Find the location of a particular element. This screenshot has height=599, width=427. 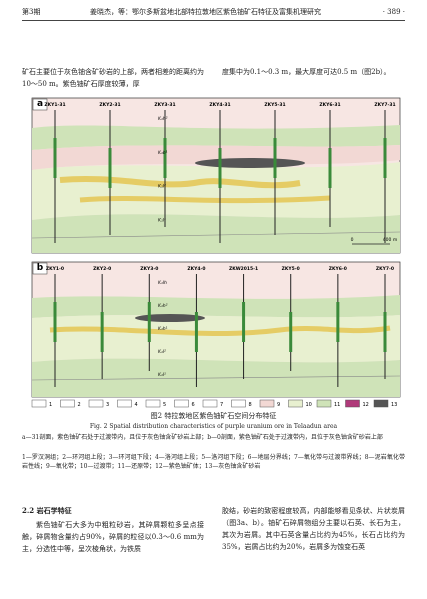

well-label: ZKY4-0 is located at coordinates (196, 269).